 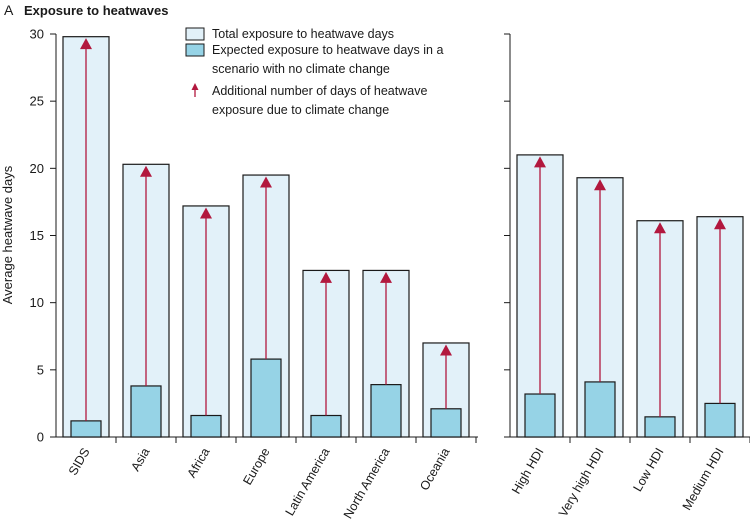 What do you see at coordinates (303, 34) in the screenshot?
I see `legend-text-total: Total exposure to heatwave days` at bounding box center [303, 34].